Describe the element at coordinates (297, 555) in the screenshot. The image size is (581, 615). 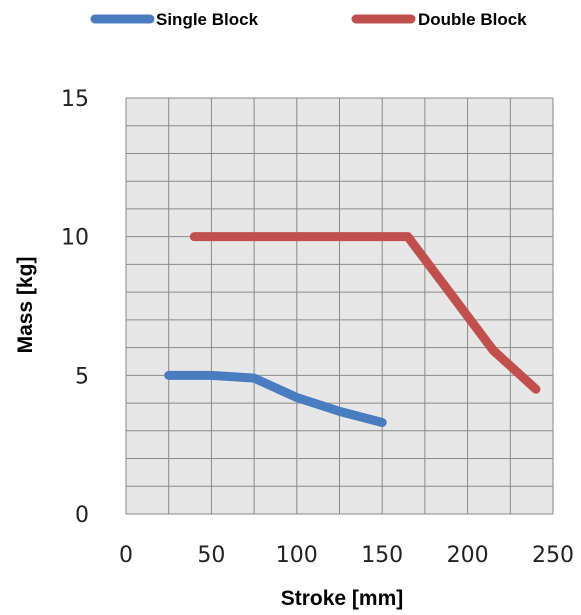
I see `x-tick-label: 100` at that location.